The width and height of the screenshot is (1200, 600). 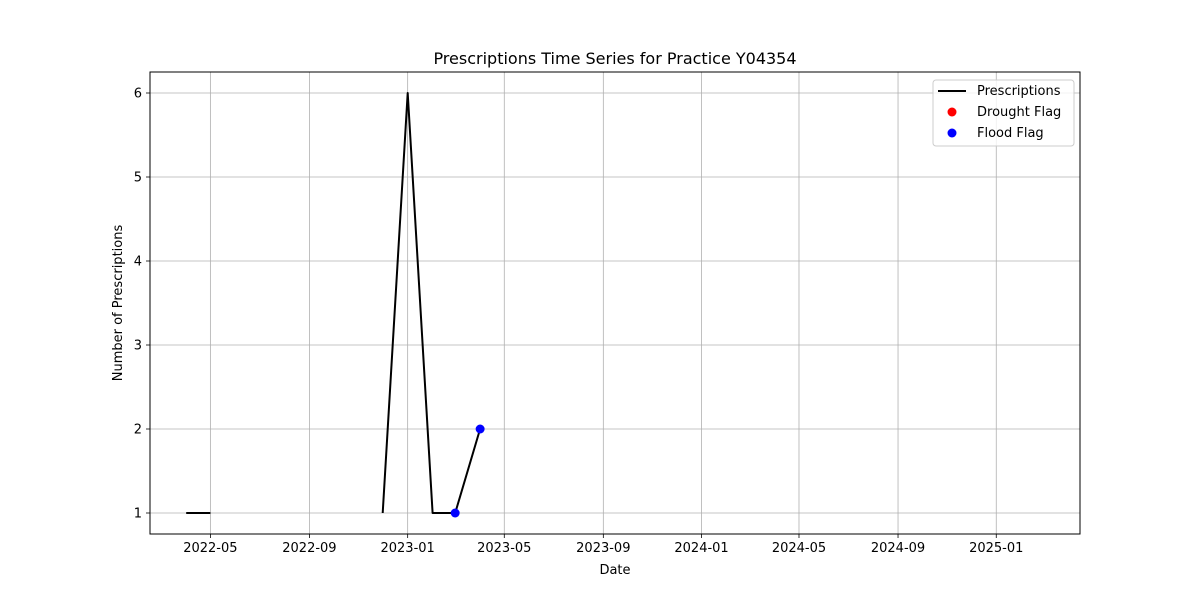 What do you see at coordinates (138, 94) in the screenshot?
I see `y-tick-label: 6` at bounding box center [138, 94].